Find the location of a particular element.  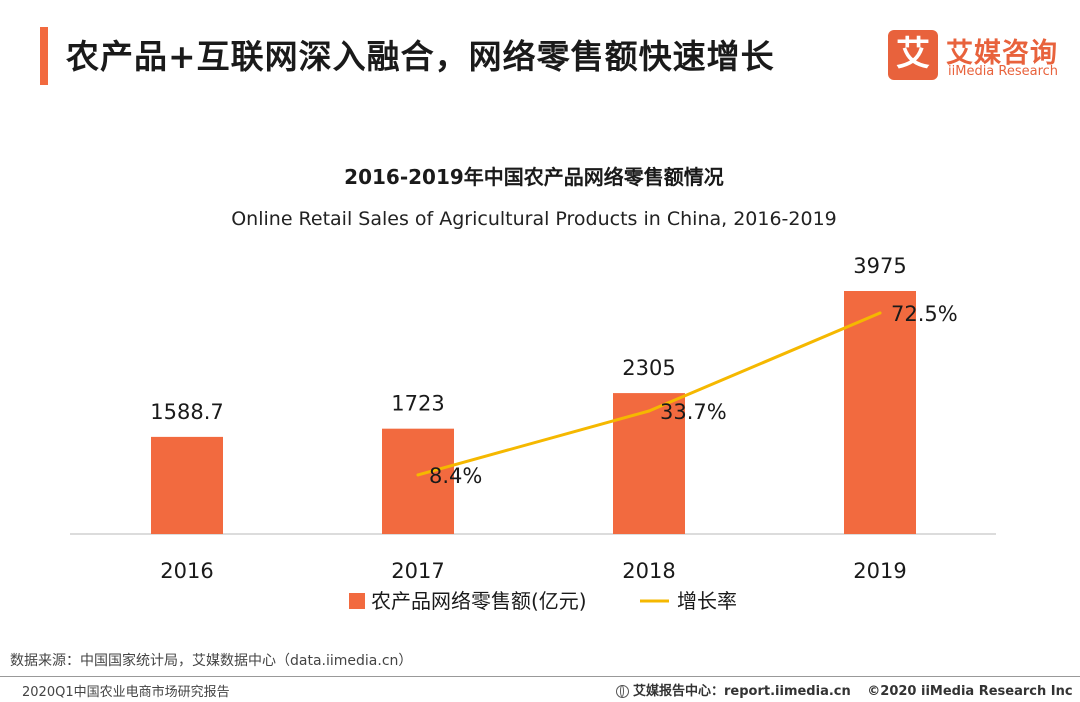

bar-value-label-2019: 3975 is located at coordinates (879, 266).